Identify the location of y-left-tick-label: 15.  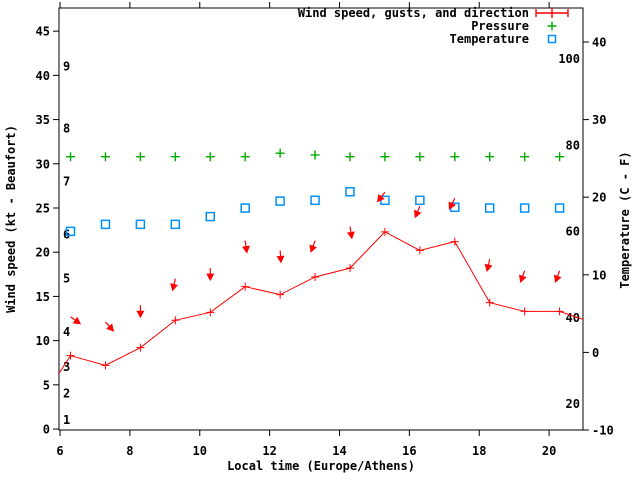
(43, 297).